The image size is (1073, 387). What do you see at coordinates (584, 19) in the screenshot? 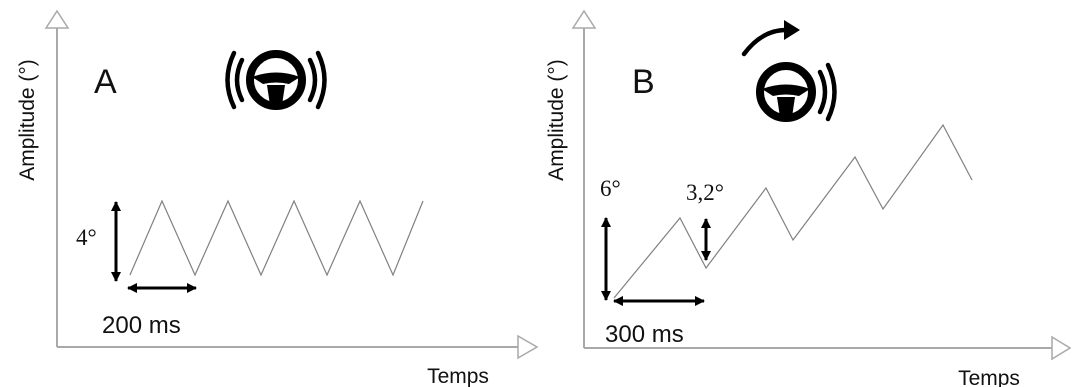
I see `y-axis-arrow-b` at bounding box center [584, 19].